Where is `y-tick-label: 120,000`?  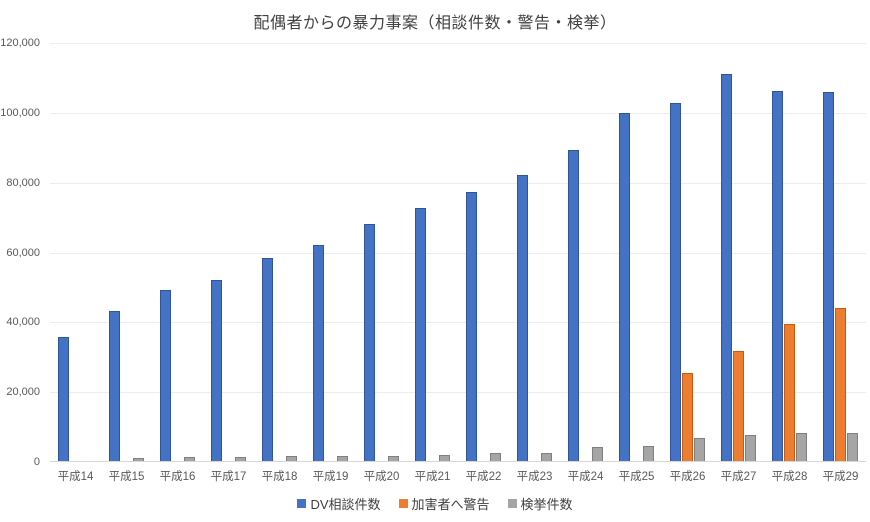 y-tick-label: 120,000 is located at coordinates (20, 43).